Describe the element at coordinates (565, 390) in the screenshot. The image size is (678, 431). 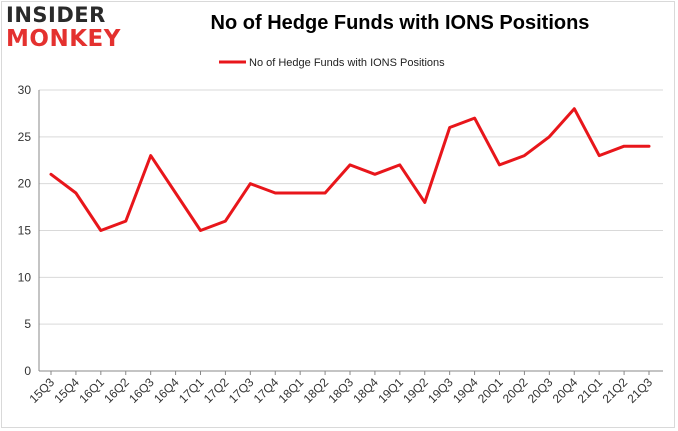
I see `x-tick-label: 20Q4` at that location.